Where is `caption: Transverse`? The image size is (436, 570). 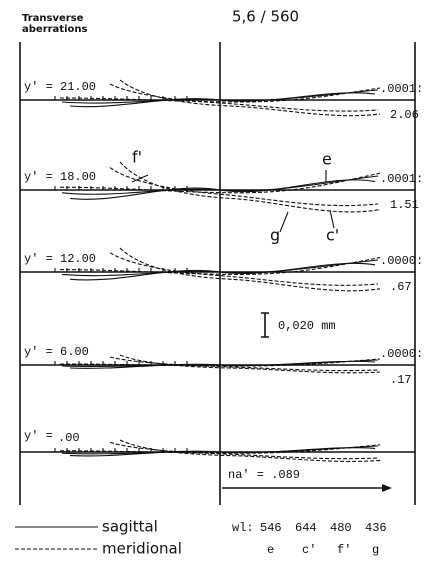 caption: Transverse is located at coordinates (53, 18).